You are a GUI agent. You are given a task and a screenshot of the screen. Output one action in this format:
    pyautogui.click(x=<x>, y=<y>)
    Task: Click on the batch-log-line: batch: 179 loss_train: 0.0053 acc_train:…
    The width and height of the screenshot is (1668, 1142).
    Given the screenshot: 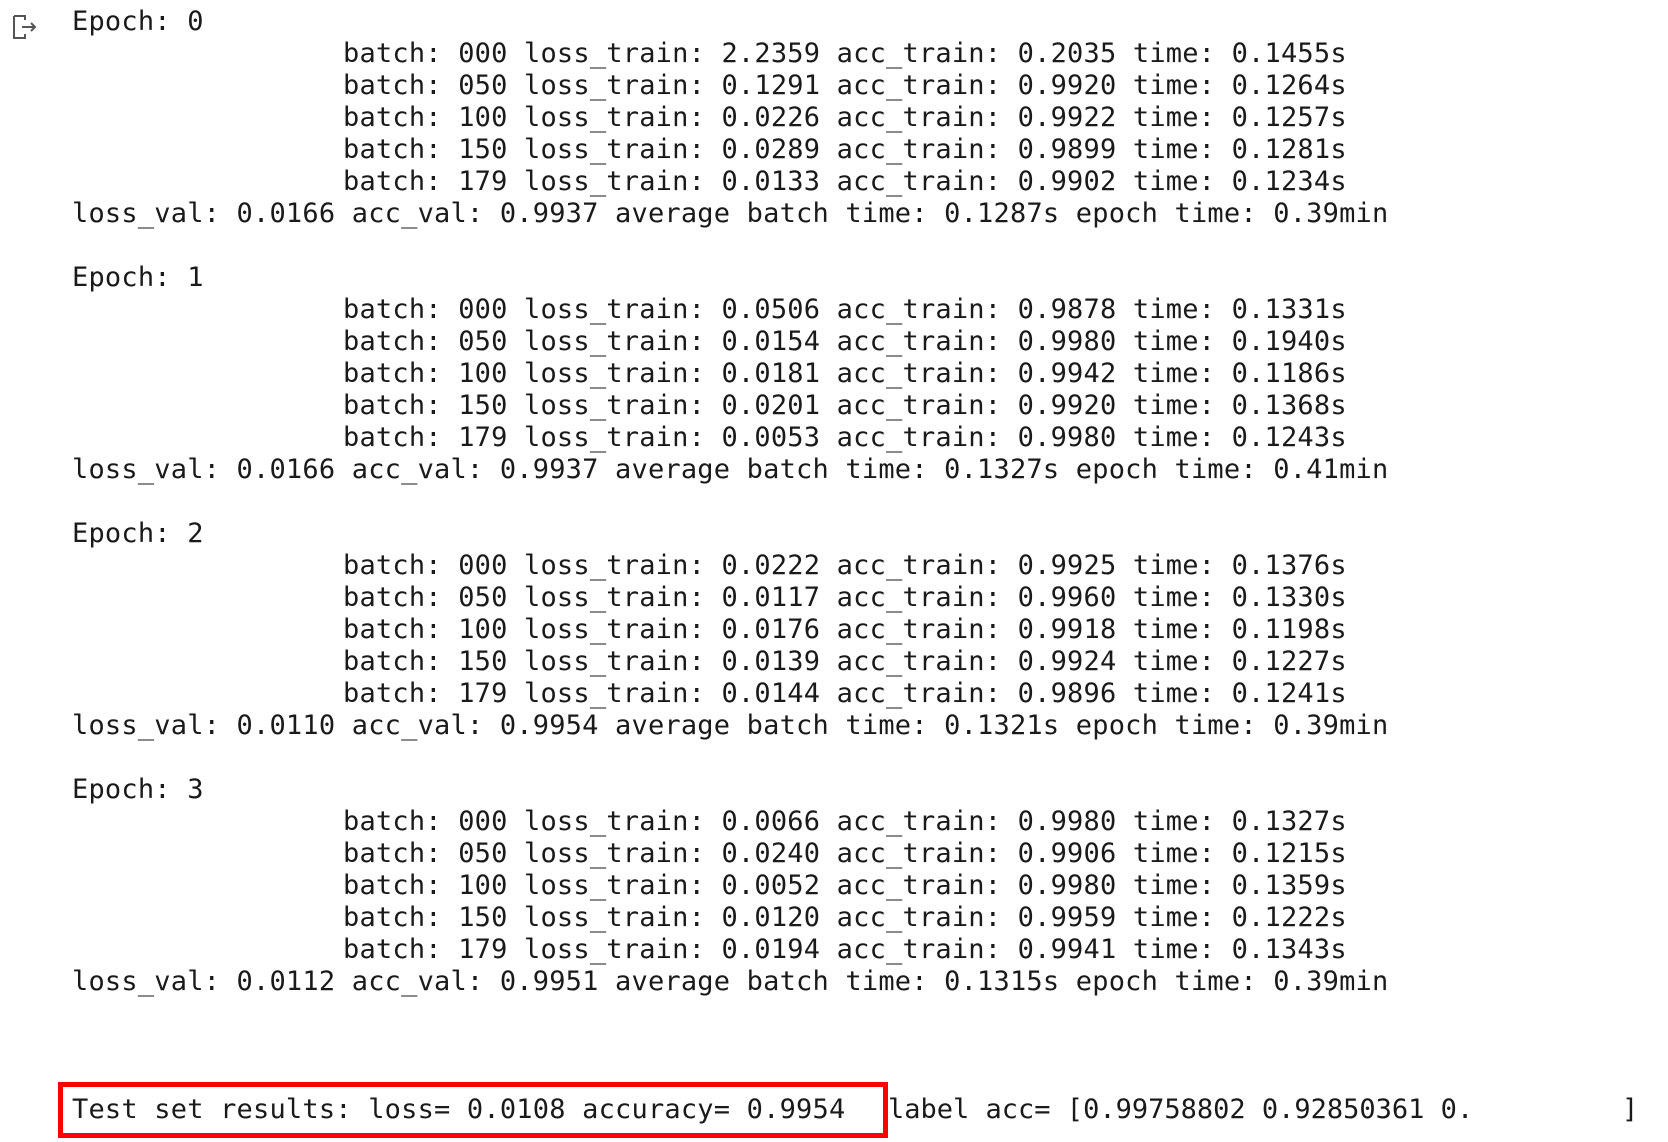 What is the action you would take?
    pyautogui.click(x=845, y=437)
    